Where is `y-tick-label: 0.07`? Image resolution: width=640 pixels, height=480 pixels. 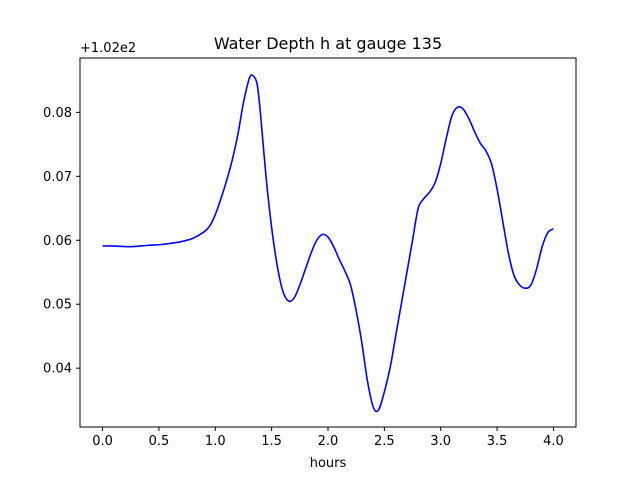 y-tick-label: 0.07 is located at coordinates (57, 177).